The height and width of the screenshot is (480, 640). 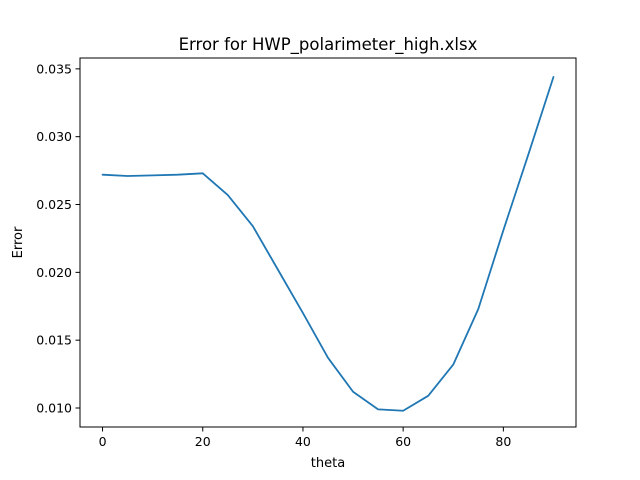 I want to click on x-axis: 0 20 40 60 80, so click(x=305, y=438).